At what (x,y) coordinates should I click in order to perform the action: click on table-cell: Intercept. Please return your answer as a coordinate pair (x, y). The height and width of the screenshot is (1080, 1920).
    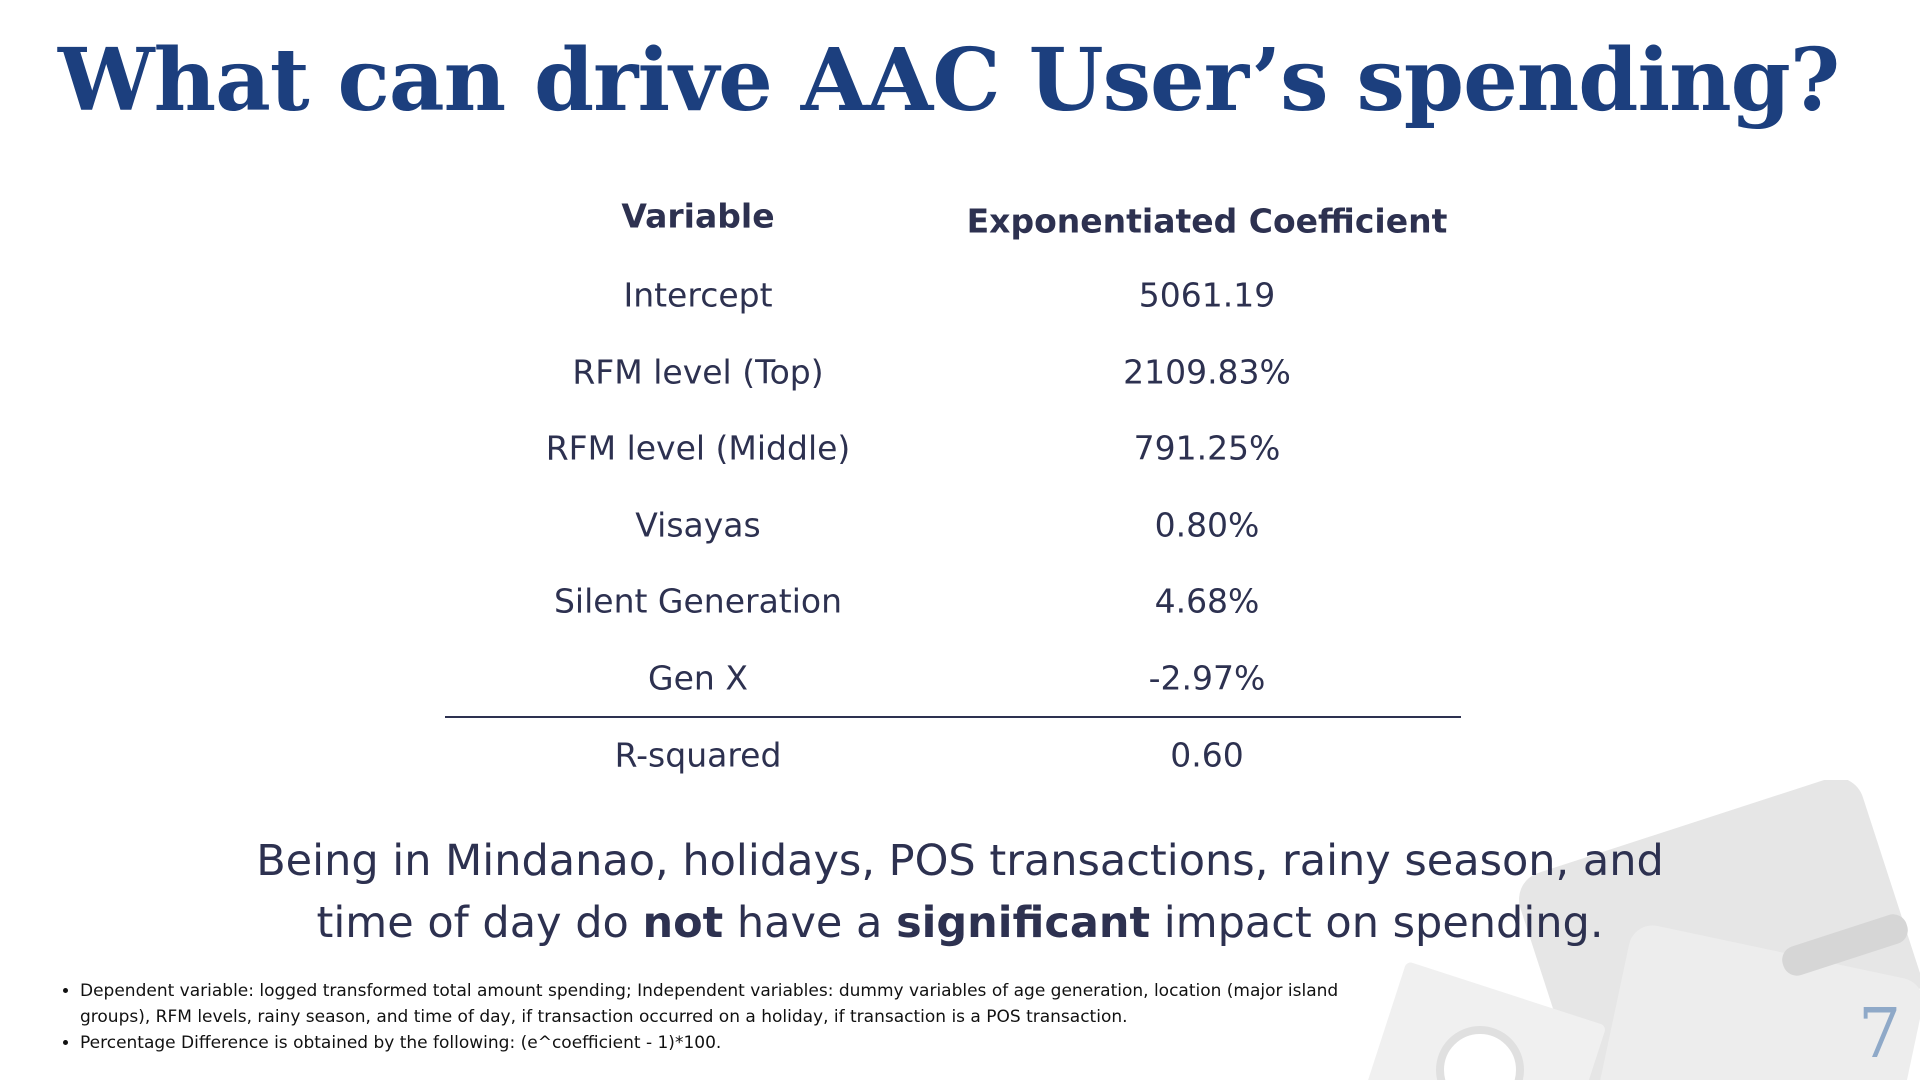
    Looking at the image, I should click on (698, 295).